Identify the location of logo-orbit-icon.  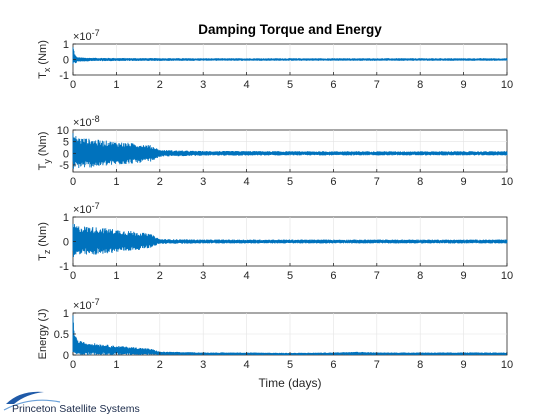
(32, 405).